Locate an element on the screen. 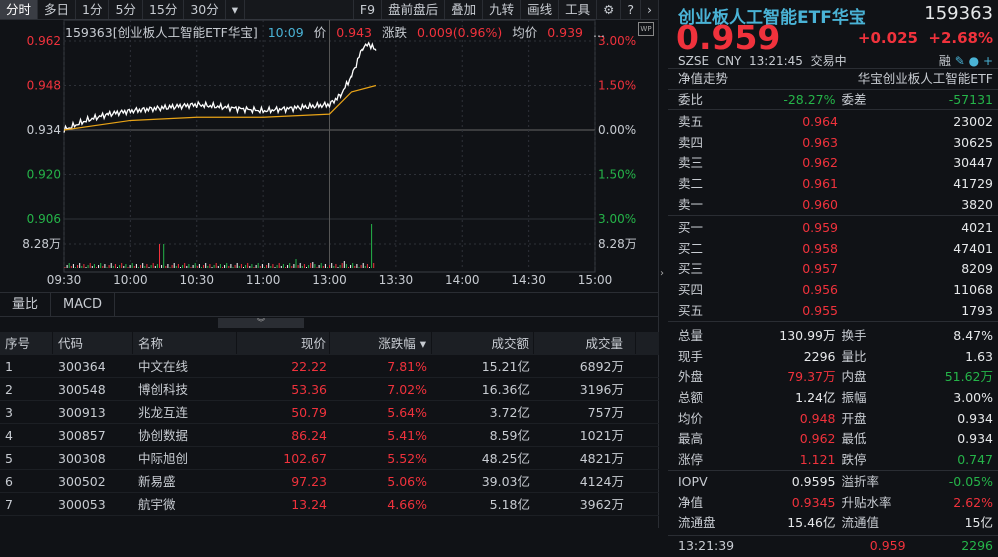 The height and width of the screenshot is (557, 998). ask-level: 卖四 0.963 30625 is located at coordinates (833, 143).